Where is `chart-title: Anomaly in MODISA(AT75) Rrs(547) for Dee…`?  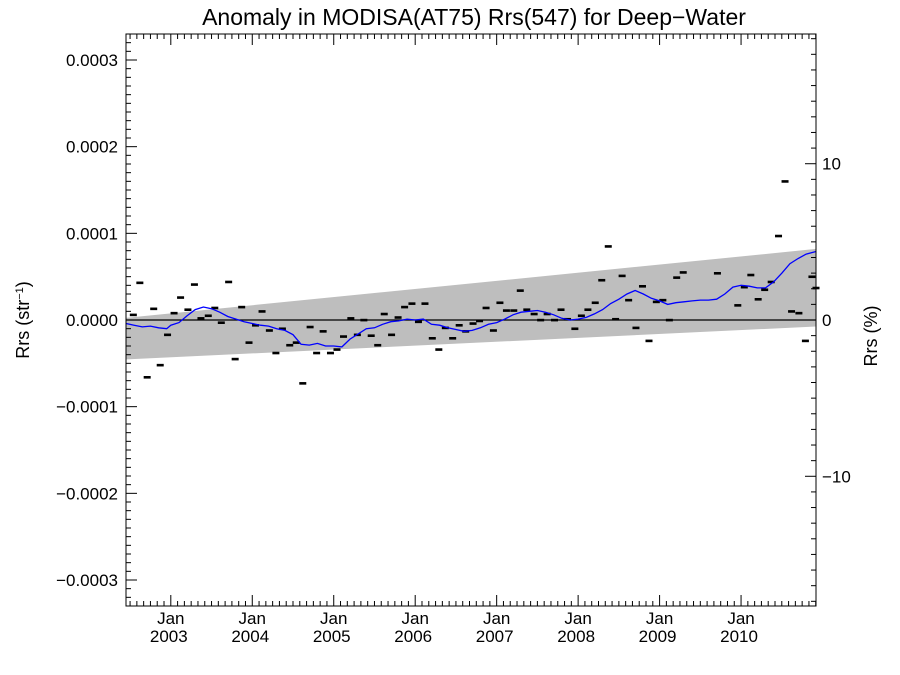
chart-title: Anomaly in MODISA(AT75) Rrs(547) for Dee… is located at coordinates (474, 17).